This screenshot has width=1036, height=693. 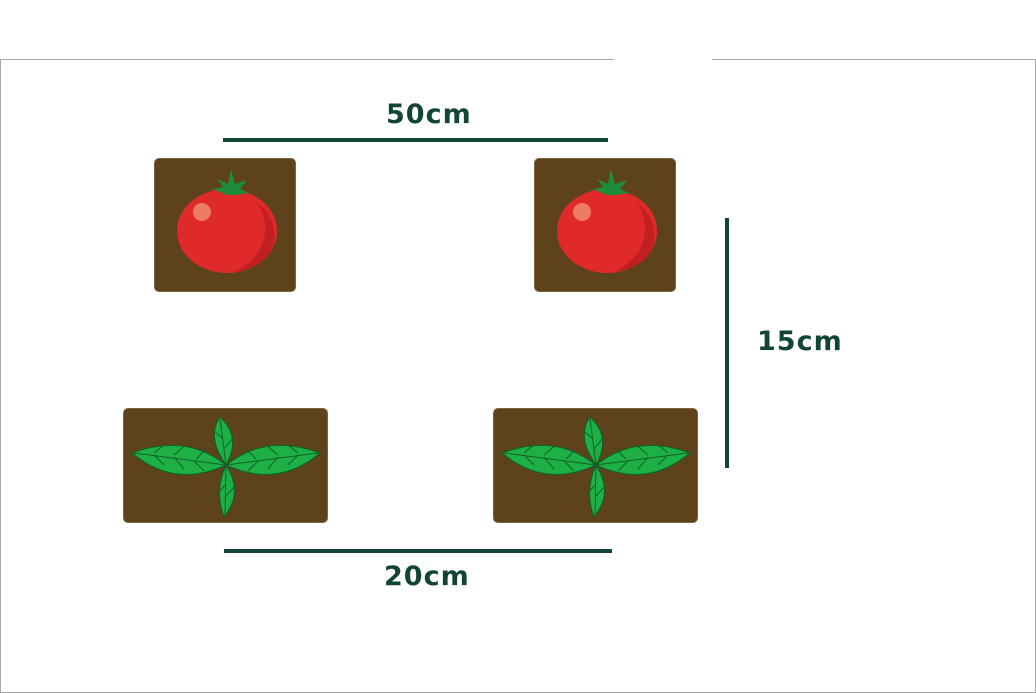 What do you see at coordinates (727, 343) in the screenshot?
I see `side-dimension-line` at bounding box center [727, 343].